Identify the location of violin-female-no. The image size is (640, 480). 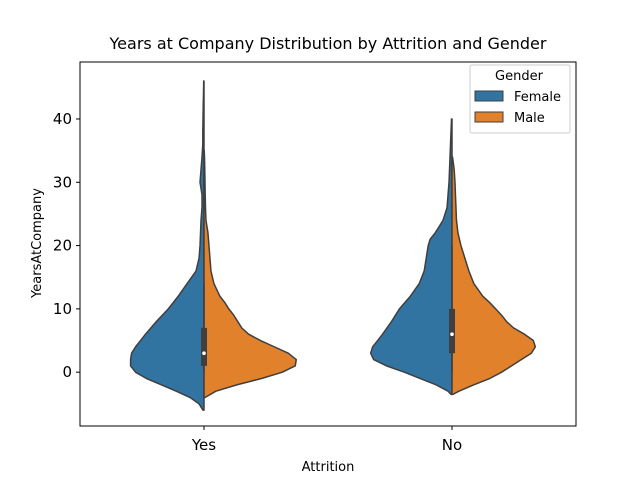
(411, 257).